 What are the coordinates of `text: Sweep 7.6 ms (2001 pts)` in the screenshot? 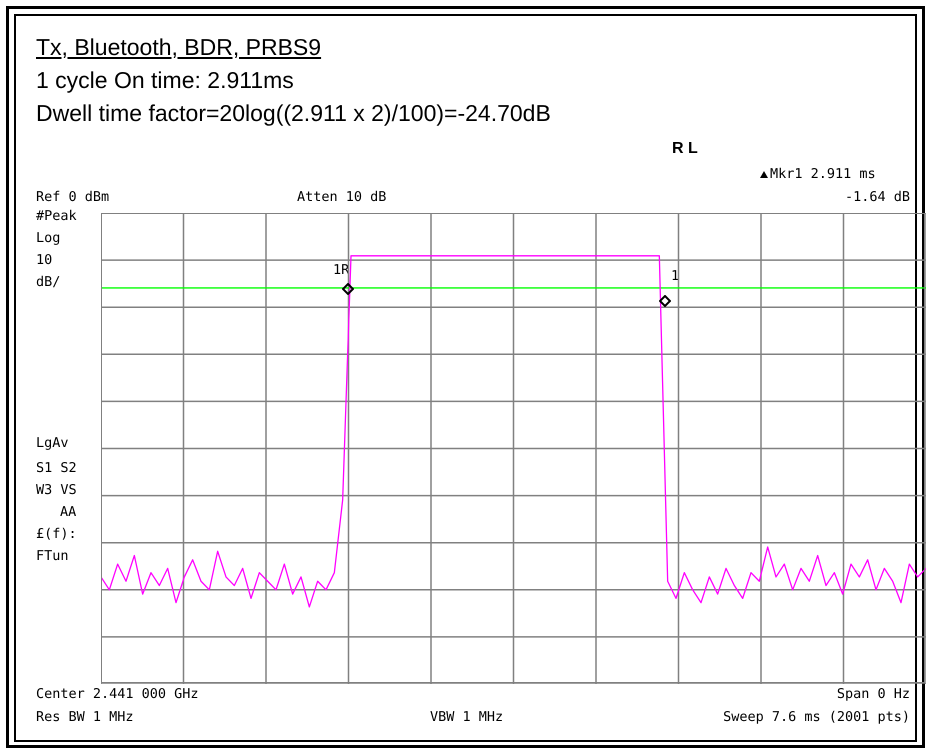 It's located at (816, 717).